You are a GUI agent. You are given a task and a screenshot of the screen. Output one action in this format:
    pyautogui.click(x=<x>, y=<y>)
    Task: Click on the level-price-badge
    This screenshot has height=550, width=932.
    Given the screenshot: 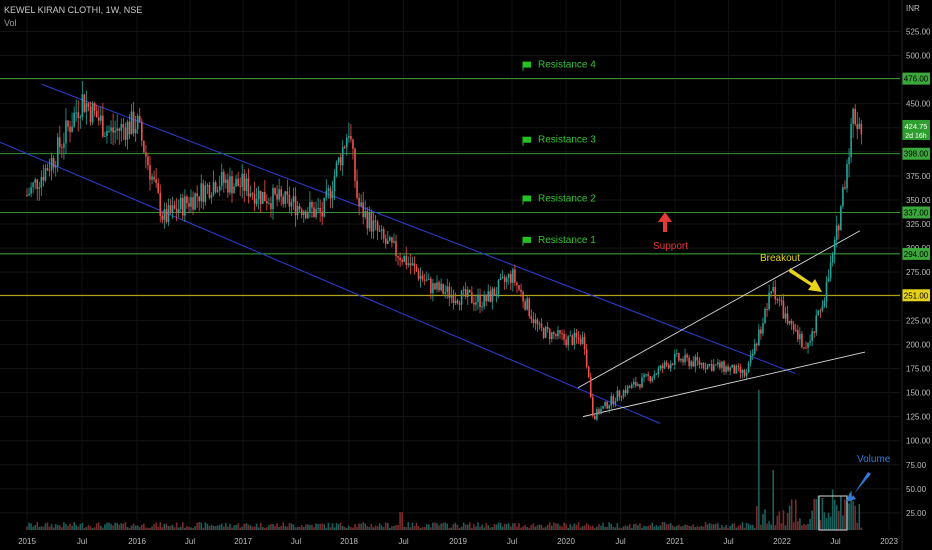 What is the action you would take?
    pyautogui.click(x=916, y=78)
    